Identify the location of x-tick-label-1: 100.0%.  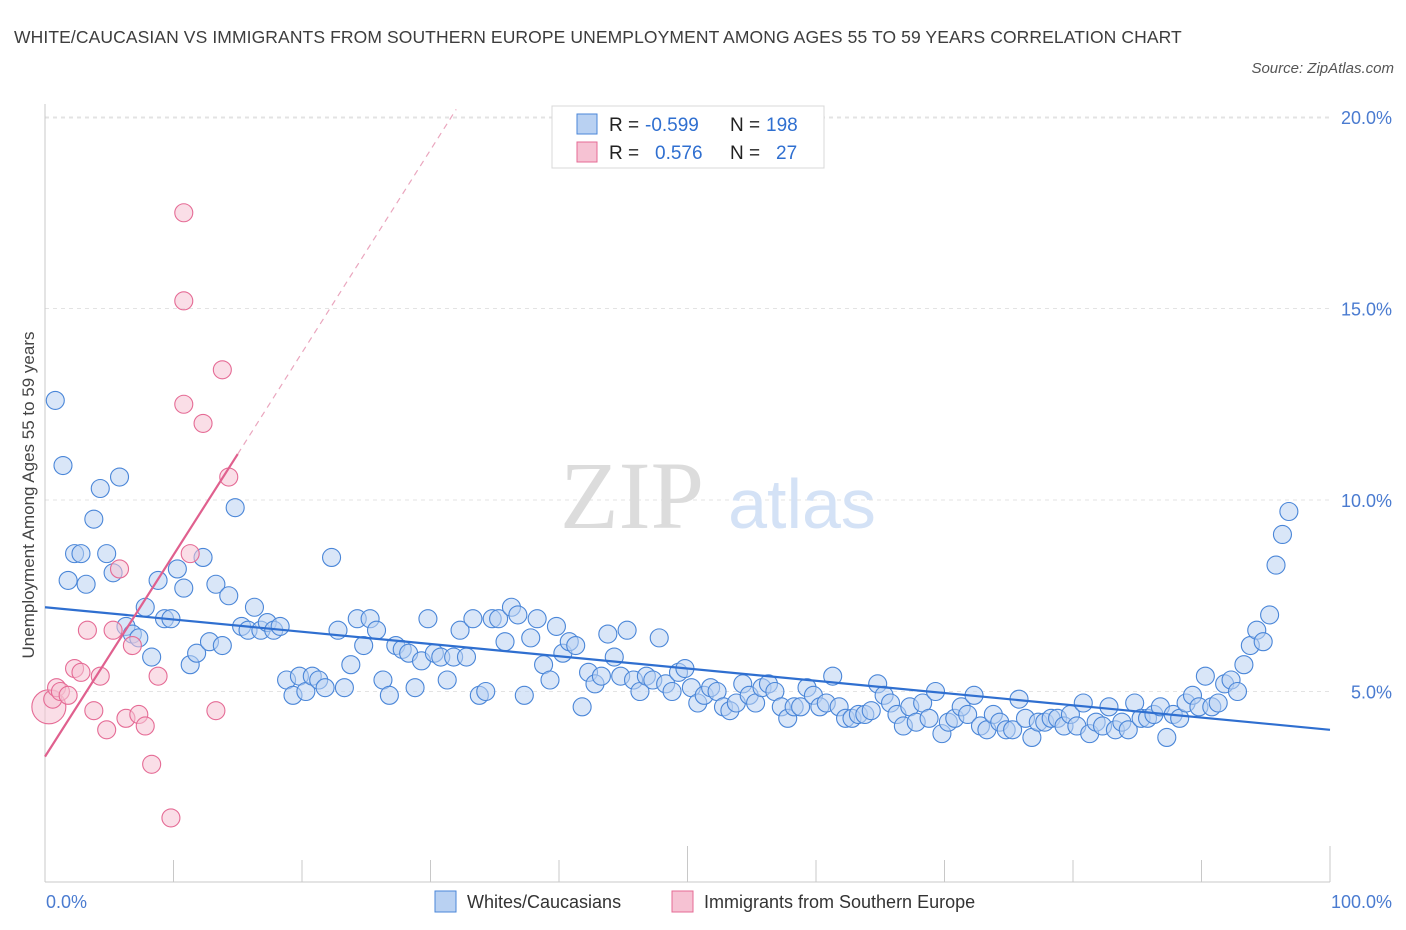
(1361, 902).